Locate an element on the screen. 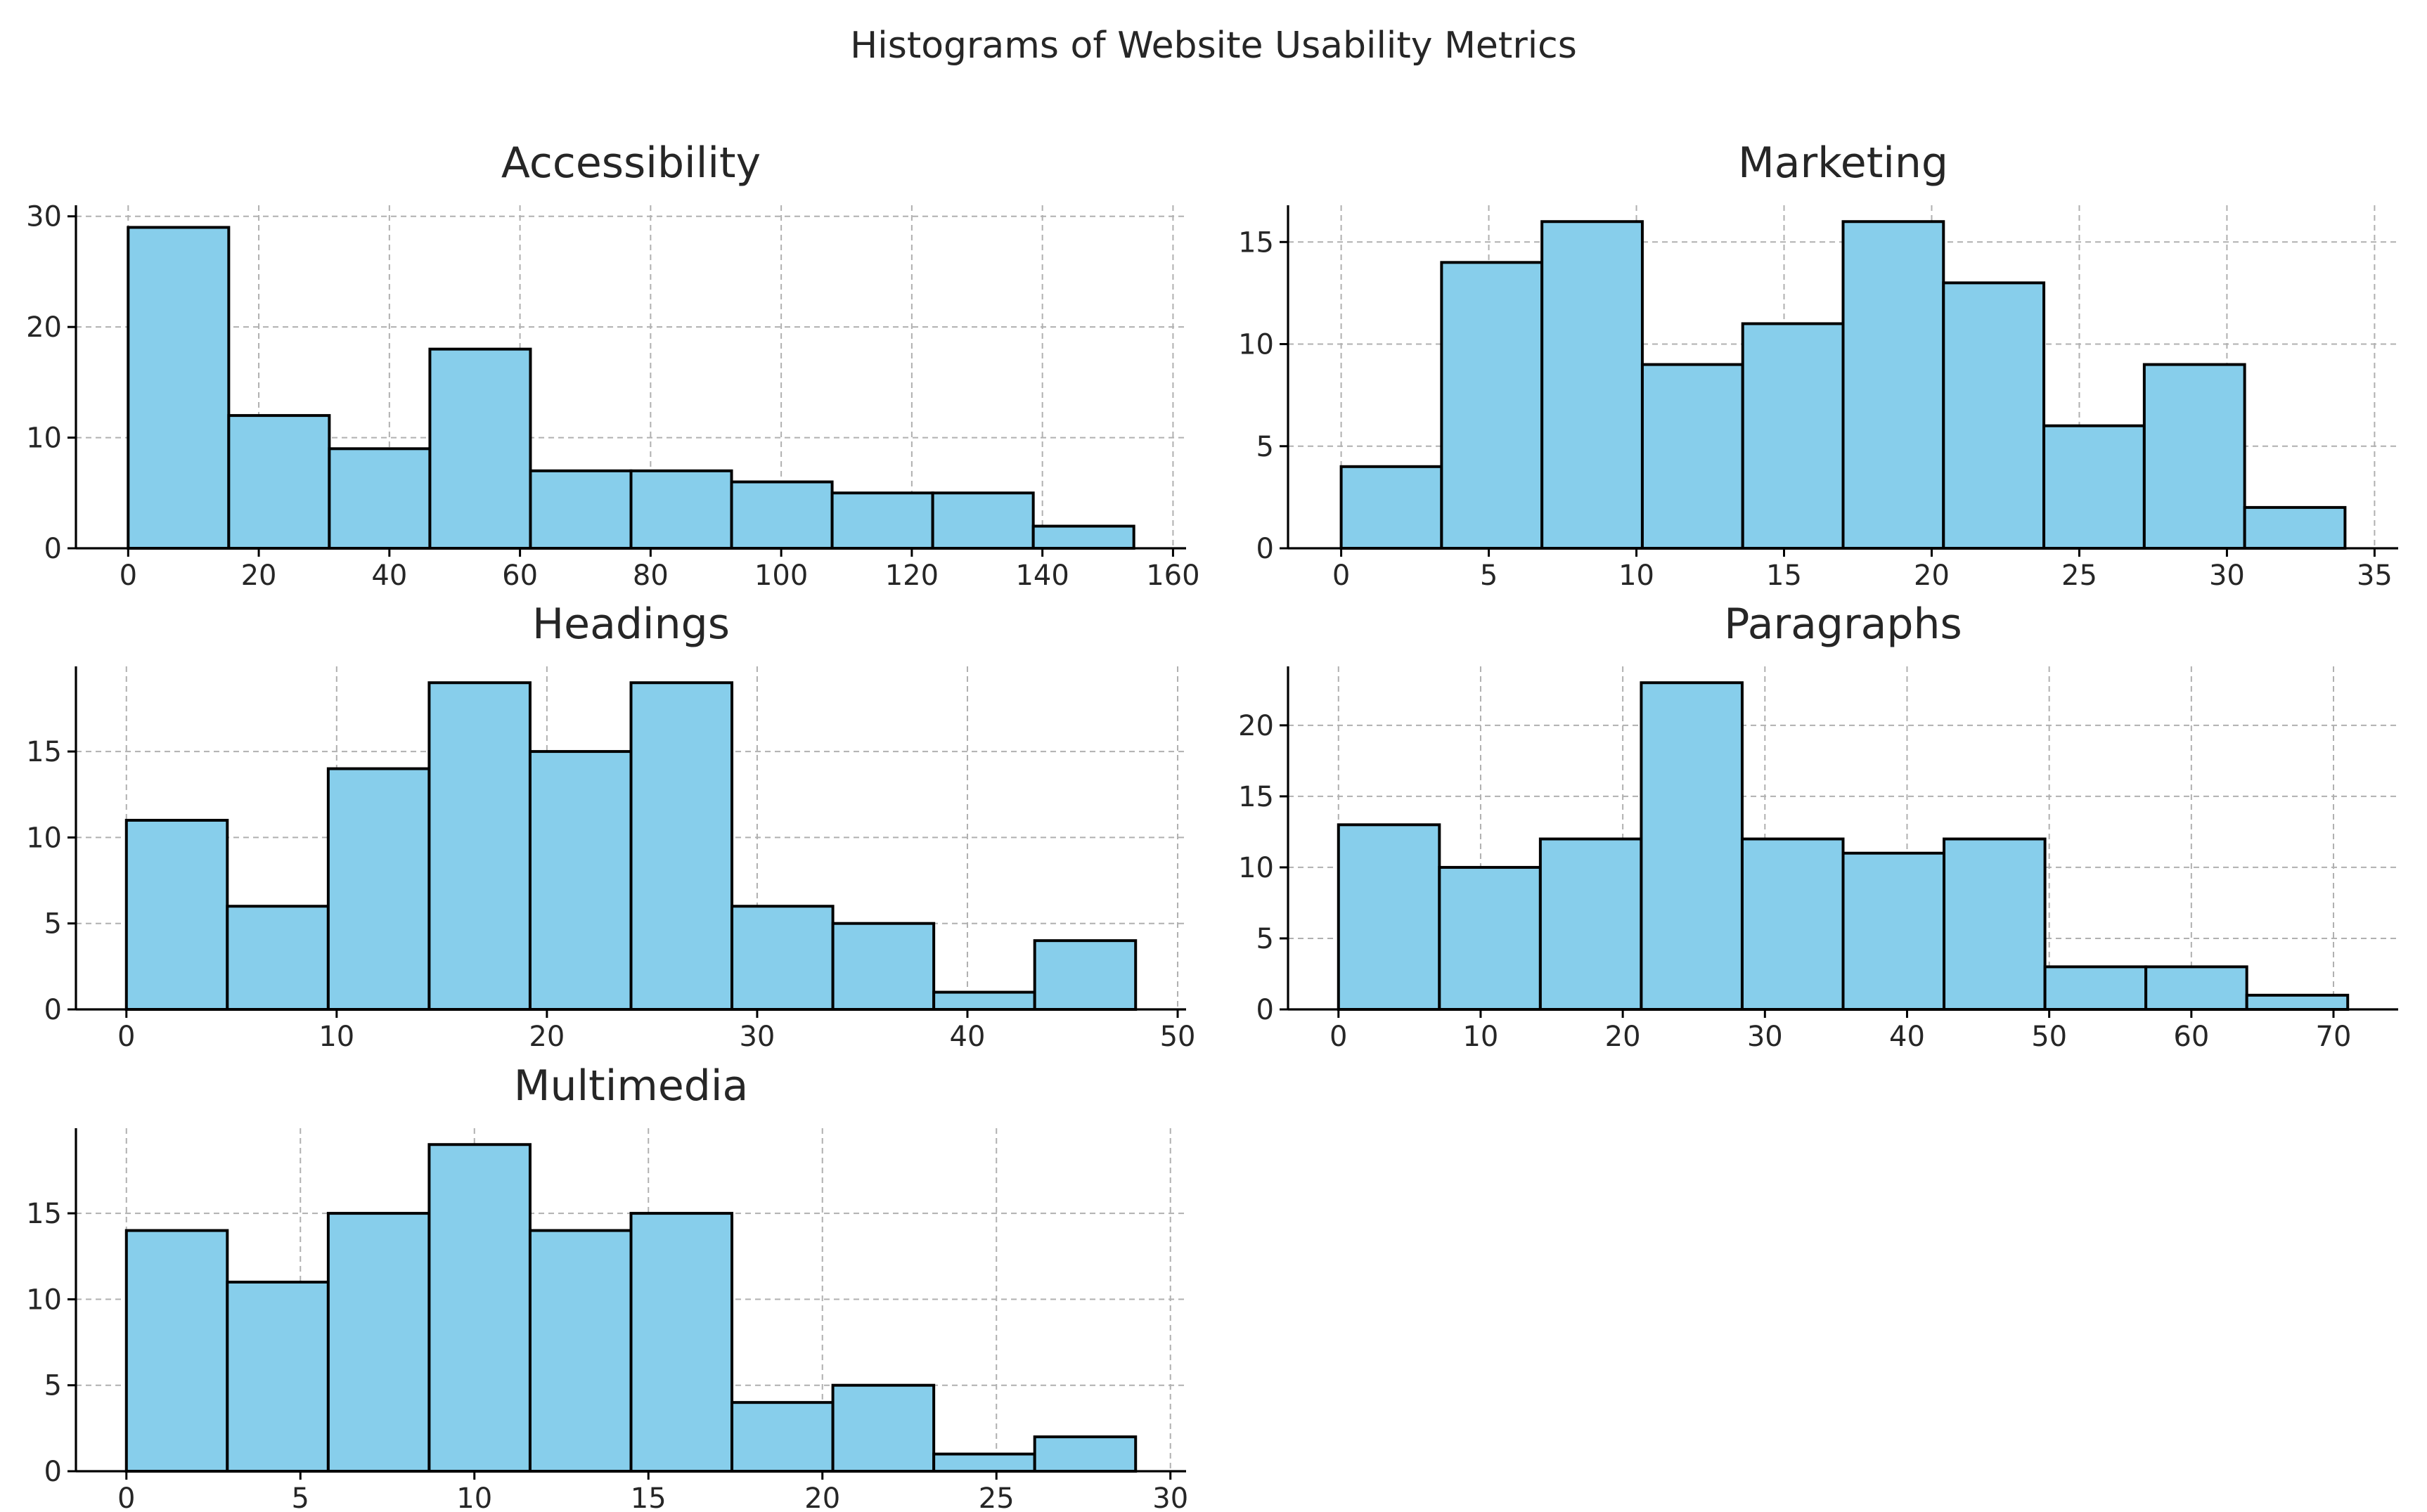 The height and width of the screenshot is (1512, 2427). subplot-marketing: Marketing 0 5 10 15 20 25 30 35 0 5 10 15 is located at coordinates (1818, 365).